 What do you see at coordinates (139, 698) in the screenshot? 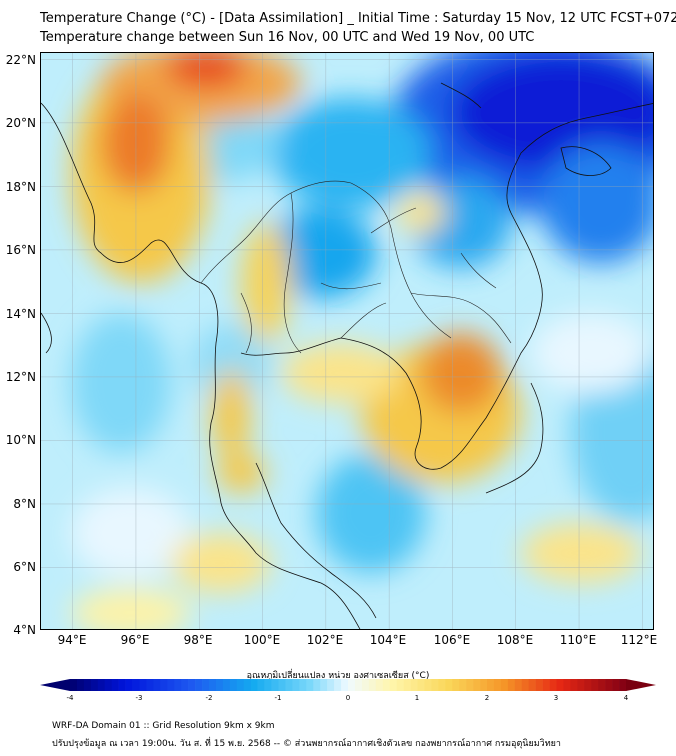
I see `colorbar-tick: -3` at bounding box center [139, 698].